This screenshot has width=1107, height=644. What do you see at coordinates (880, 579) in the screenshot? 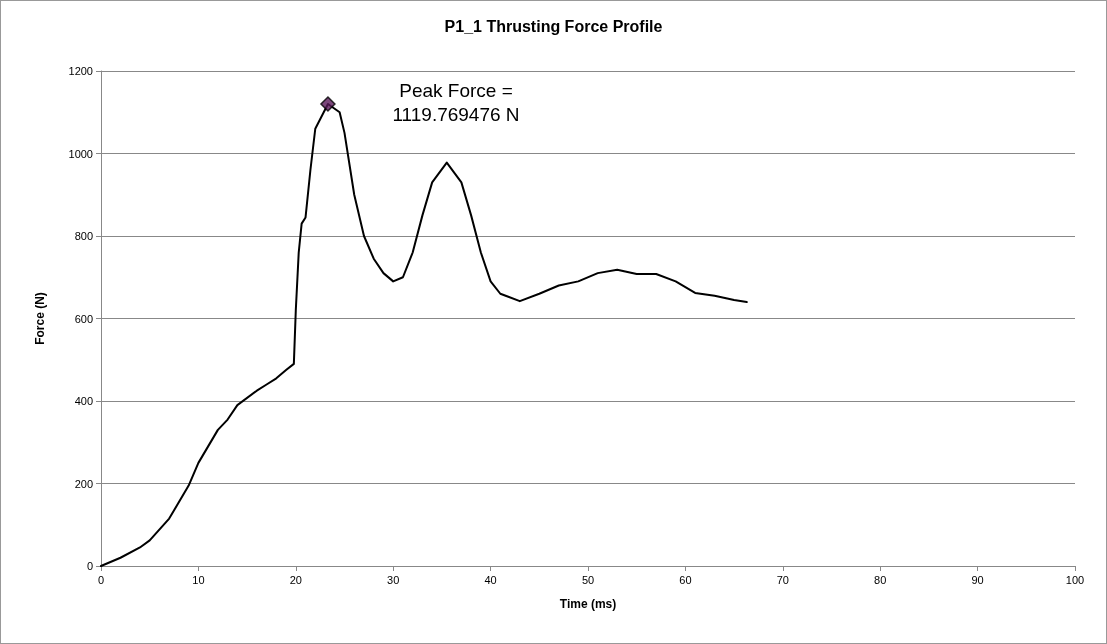
I see `x-tick-label: 80` at bounding box center [880, 579].